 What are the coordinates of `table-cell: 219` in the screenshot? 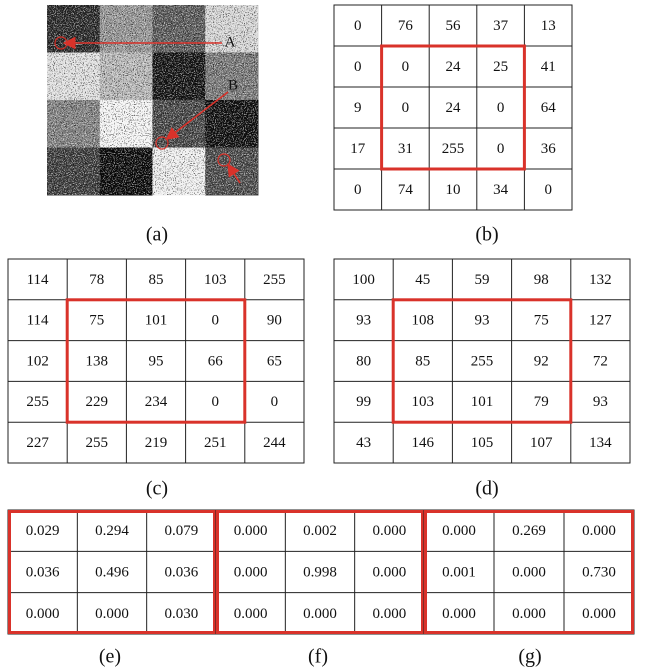 It's located at (156, 443).